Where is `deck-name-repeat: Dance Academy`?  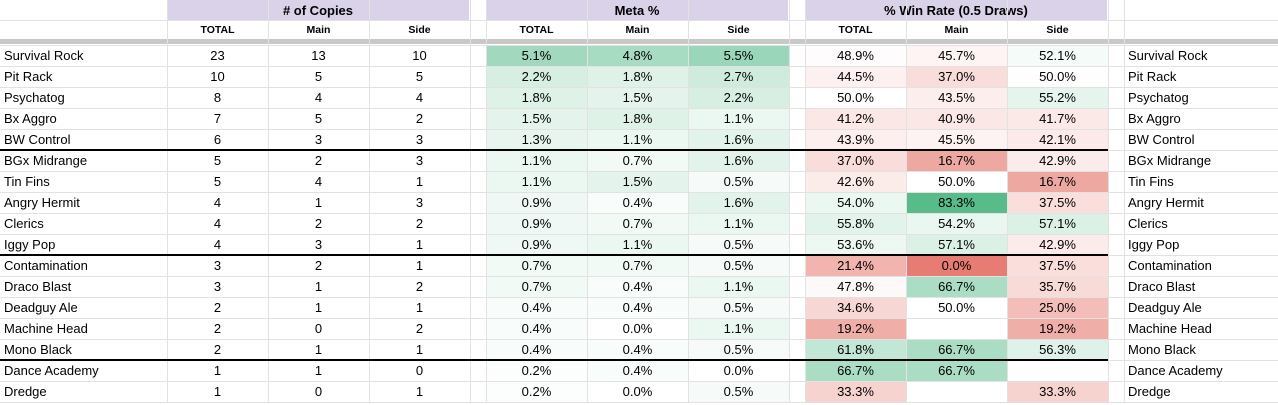 deck-name-repeat: Dance Academy is located at coordinates (1175, 370).